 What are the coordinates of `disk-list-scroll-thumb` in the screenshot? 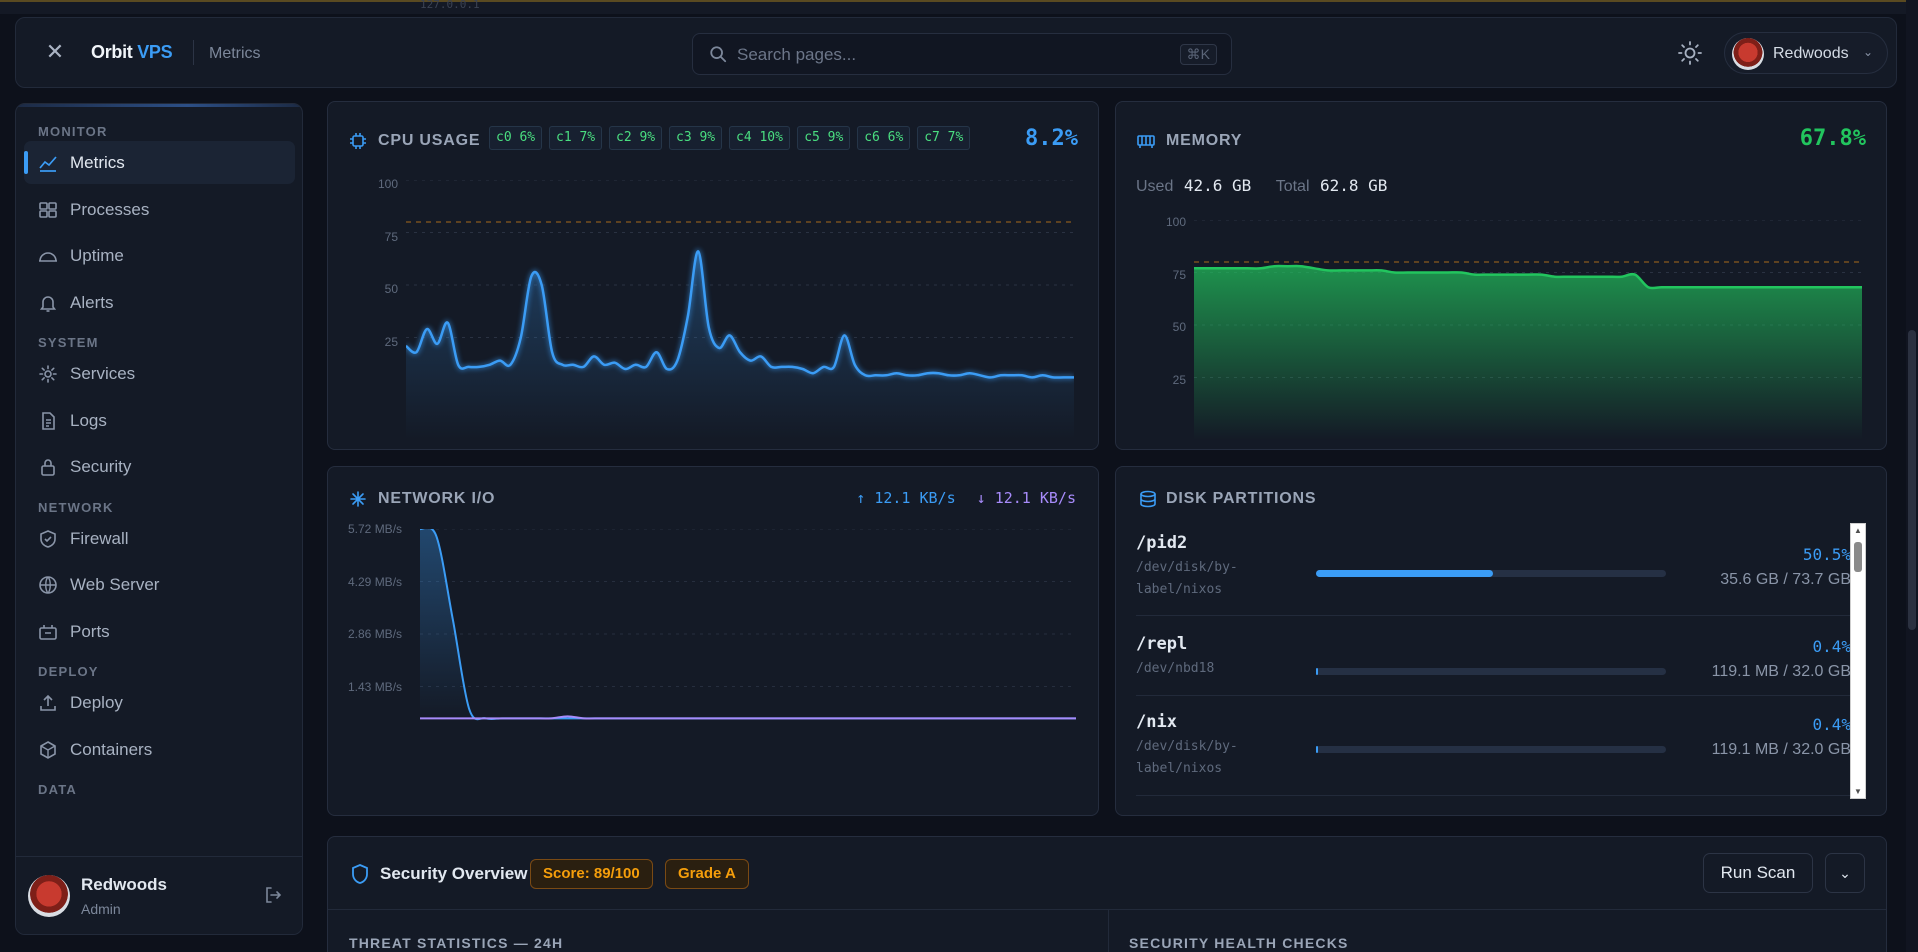 It's located at (1858, 557).